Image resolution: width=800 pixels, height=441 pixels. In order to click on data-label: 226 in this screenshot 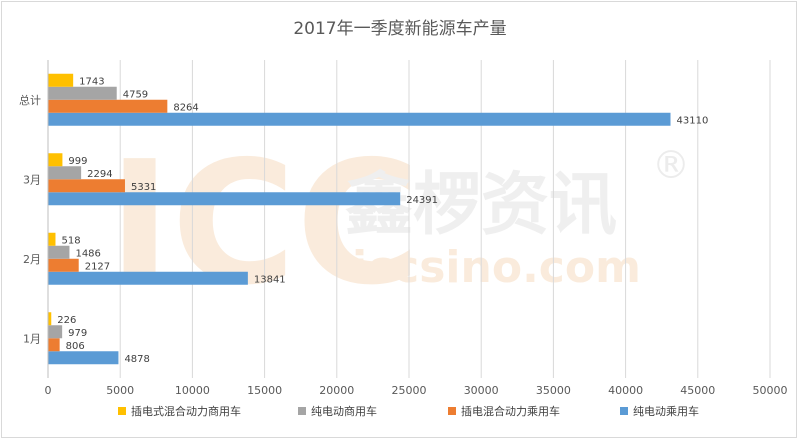, I will do `click(66, 320)`.